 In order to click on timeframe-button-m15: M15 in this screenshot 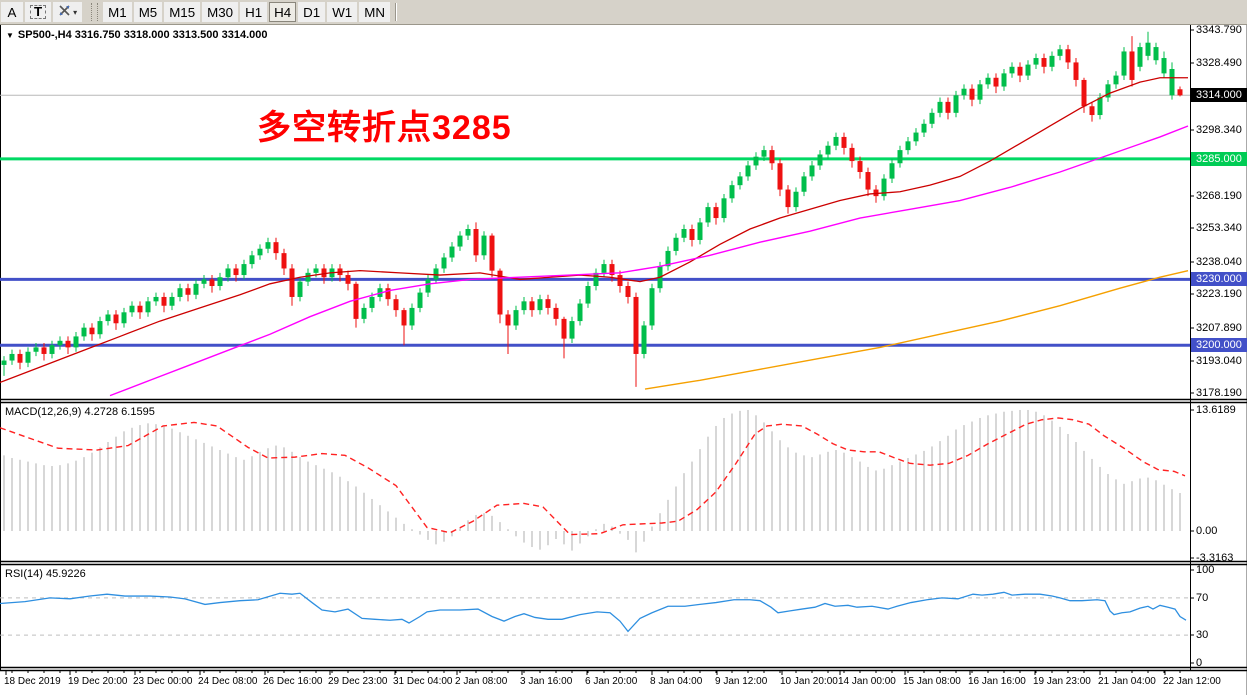, I will do `click(182, 12)`.